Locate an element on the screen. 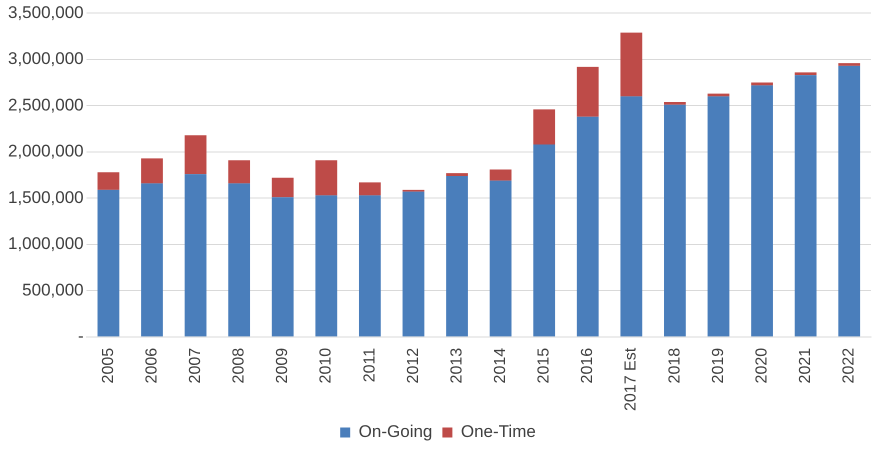  x-tick-label: 2019 is located at coordinates (718, 366).